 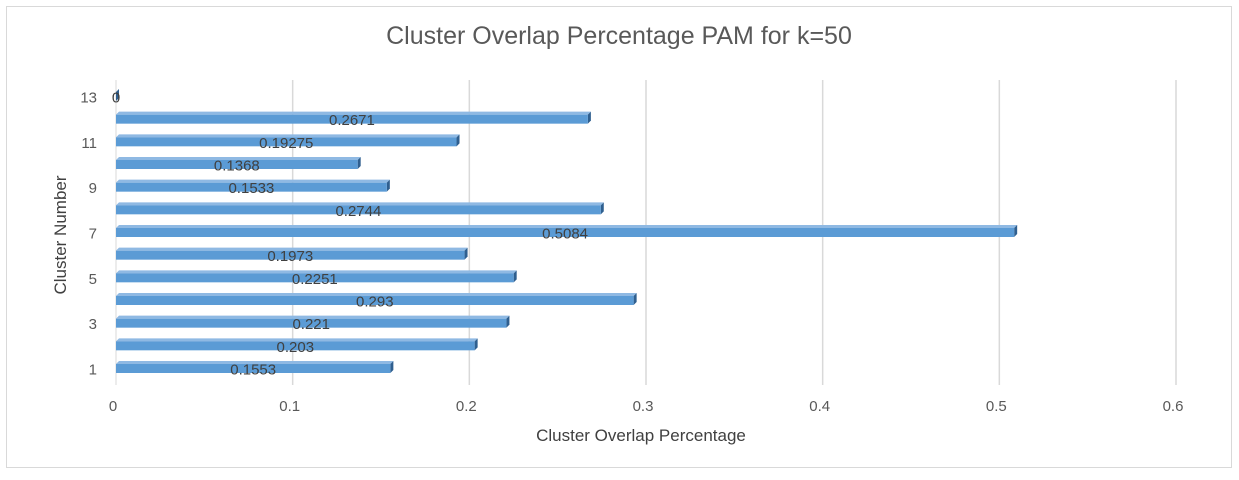 What do you see at coordinates (466, 406) in the screenshot?
I see `x-tick-label: 0.2` at bounding box center [466, 406].